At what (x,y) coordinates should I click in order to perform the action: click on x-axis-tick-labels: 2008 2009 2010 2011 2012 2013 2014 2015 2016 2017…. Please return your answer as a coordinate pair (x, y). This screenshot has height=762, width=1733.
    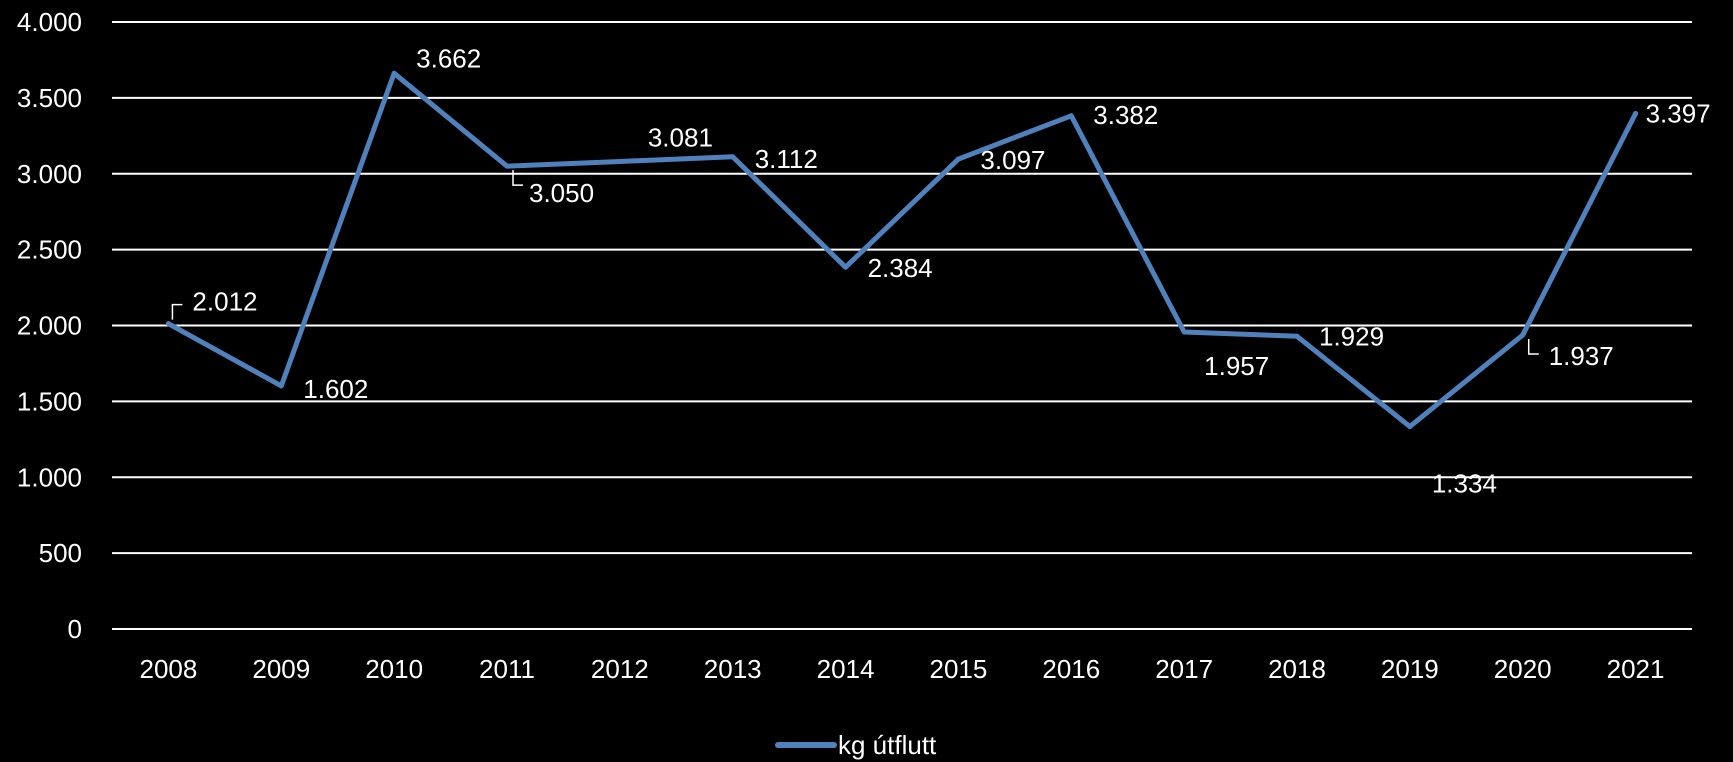
    Looking at the image, I should click on (902, 669).